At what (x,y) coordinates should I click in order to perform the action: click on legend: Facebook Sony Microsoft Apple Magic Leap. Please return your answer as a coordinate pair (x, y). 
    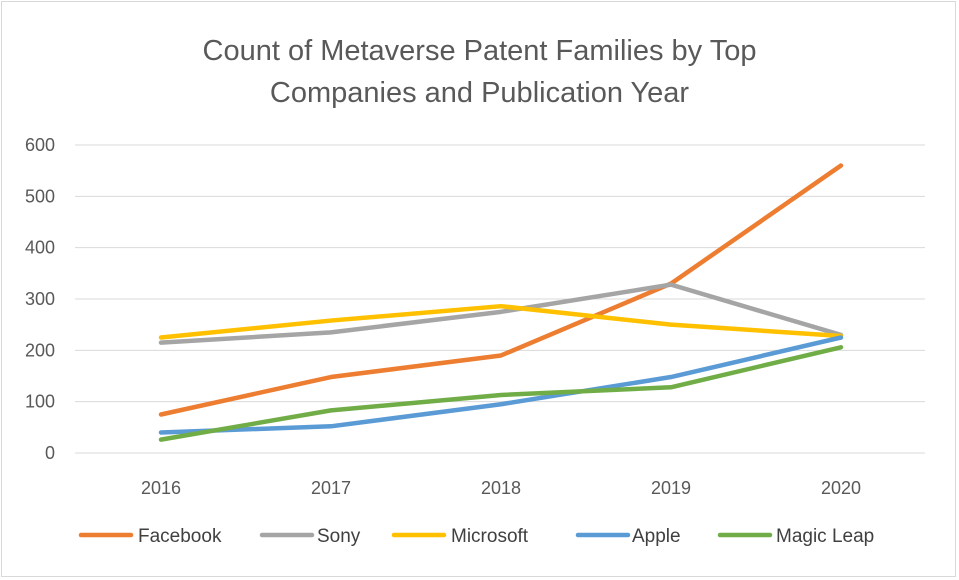
    Looking at the image, I should click on (476, 536).